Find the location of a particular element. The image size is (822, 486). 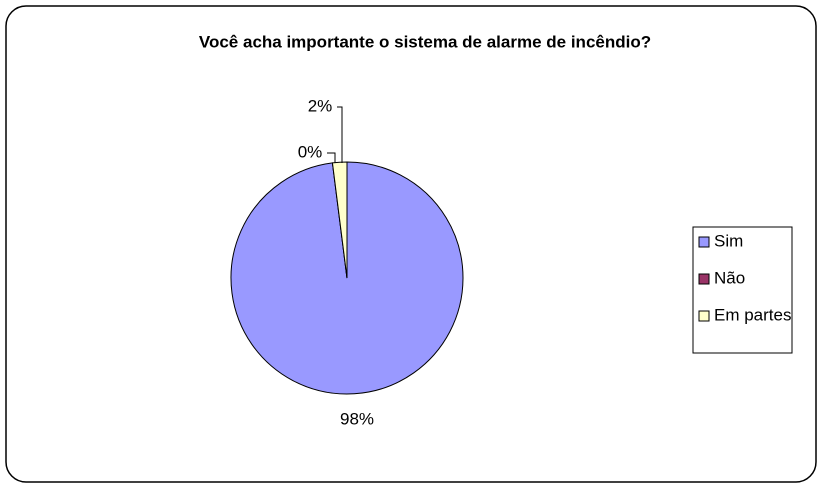

data-label: 98% is located at coordinates (357, 418).